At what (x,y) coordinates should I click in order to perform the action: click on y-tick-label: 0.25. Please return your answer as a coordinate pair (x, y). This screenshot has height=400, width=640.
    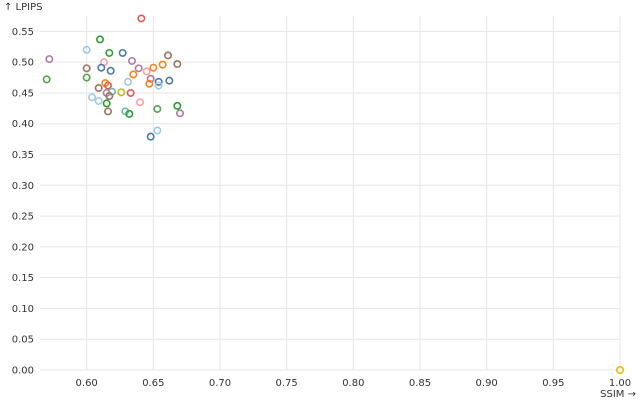
    Looking at the image, I should click on (23, 217).